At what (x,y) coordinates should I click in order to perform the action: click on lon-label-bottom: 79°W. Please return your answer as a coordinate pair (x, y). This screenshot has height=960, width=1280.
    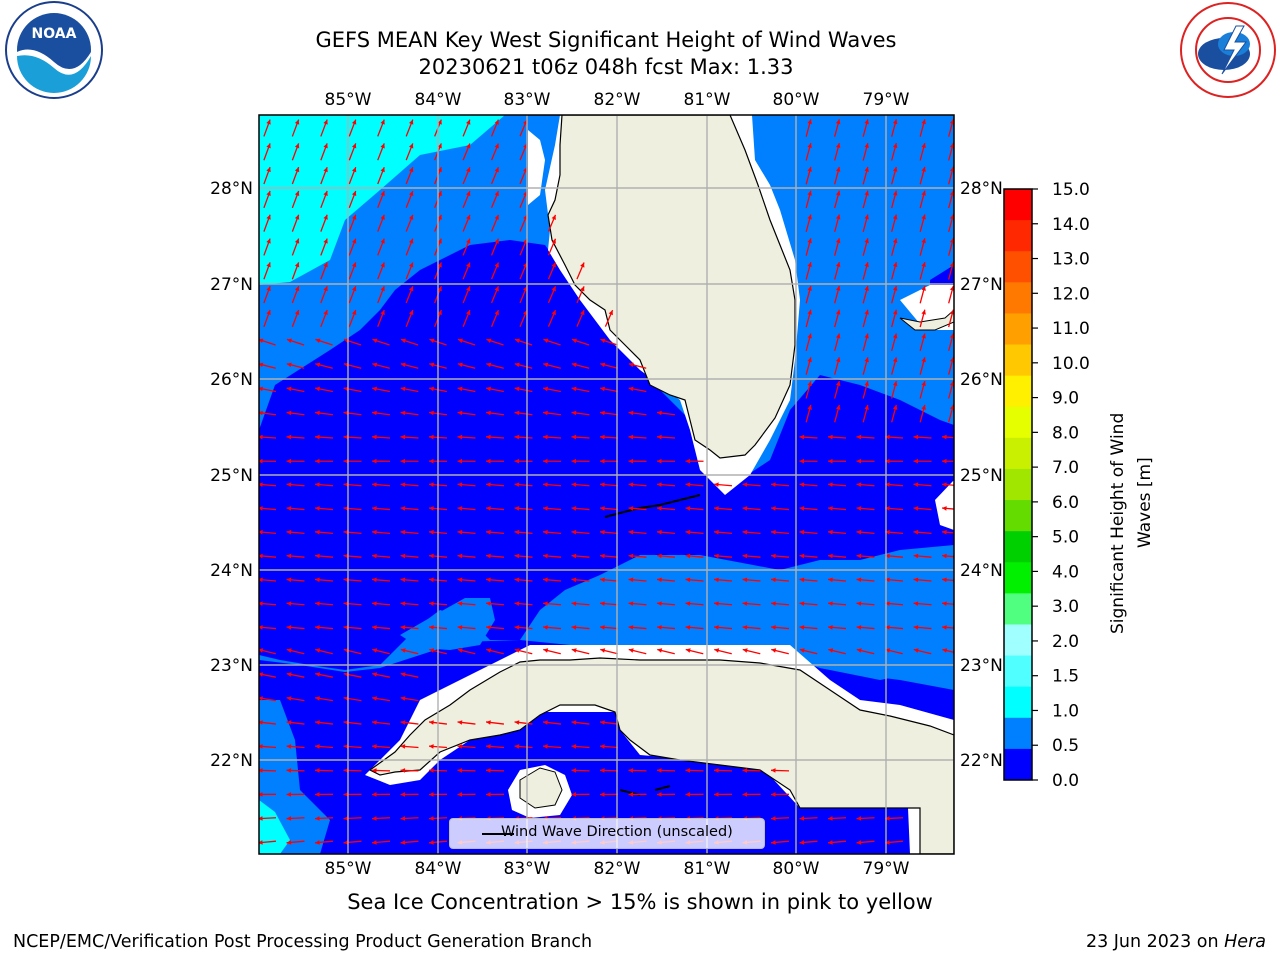
    Looking at the image, I should click on (886, 869).